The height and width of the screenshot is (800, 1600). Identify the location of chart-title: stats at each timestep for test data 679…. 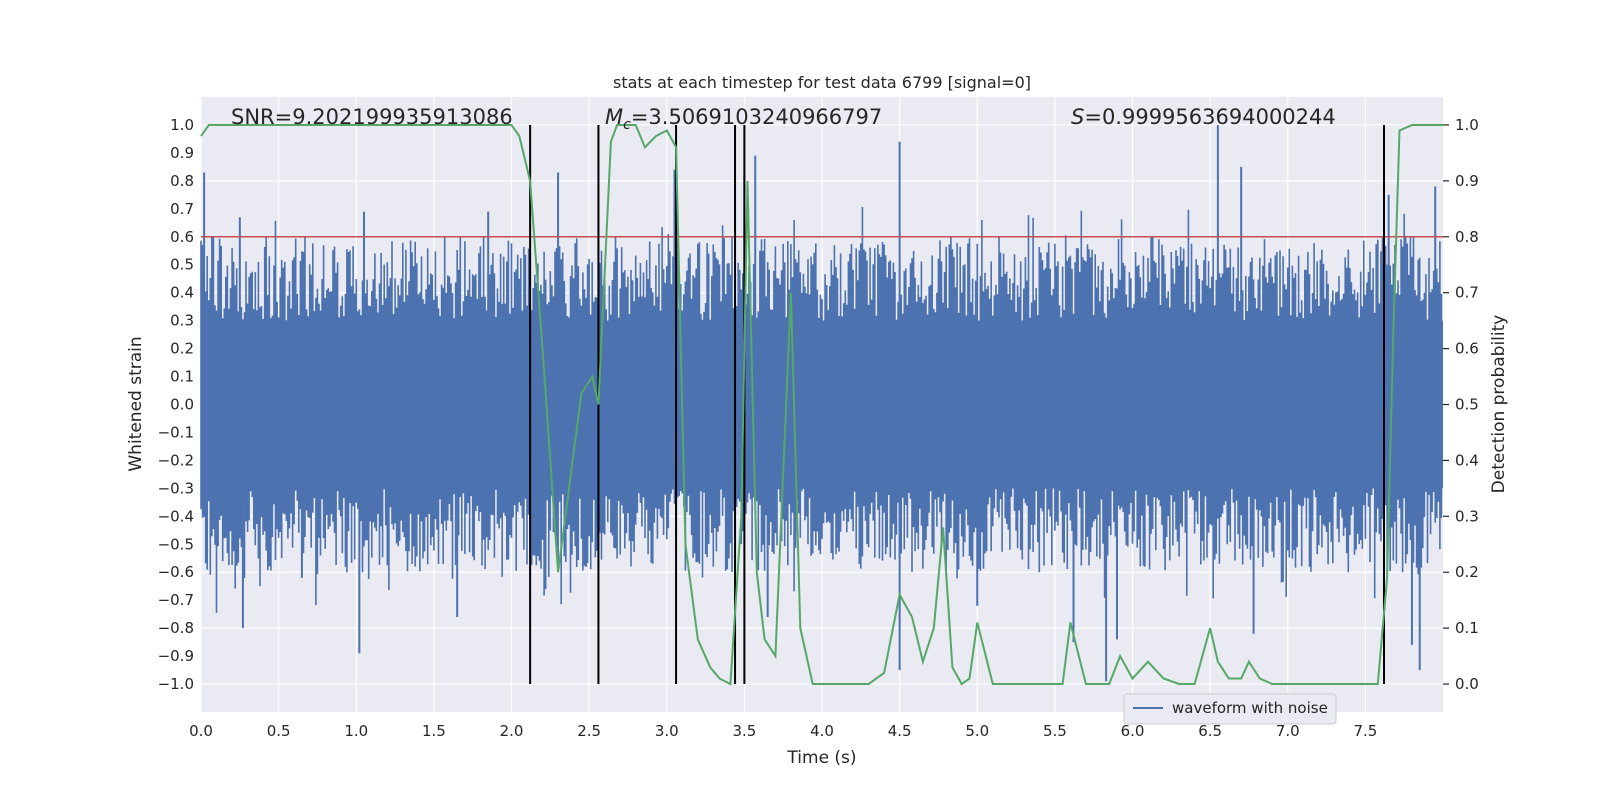
(822, 82).